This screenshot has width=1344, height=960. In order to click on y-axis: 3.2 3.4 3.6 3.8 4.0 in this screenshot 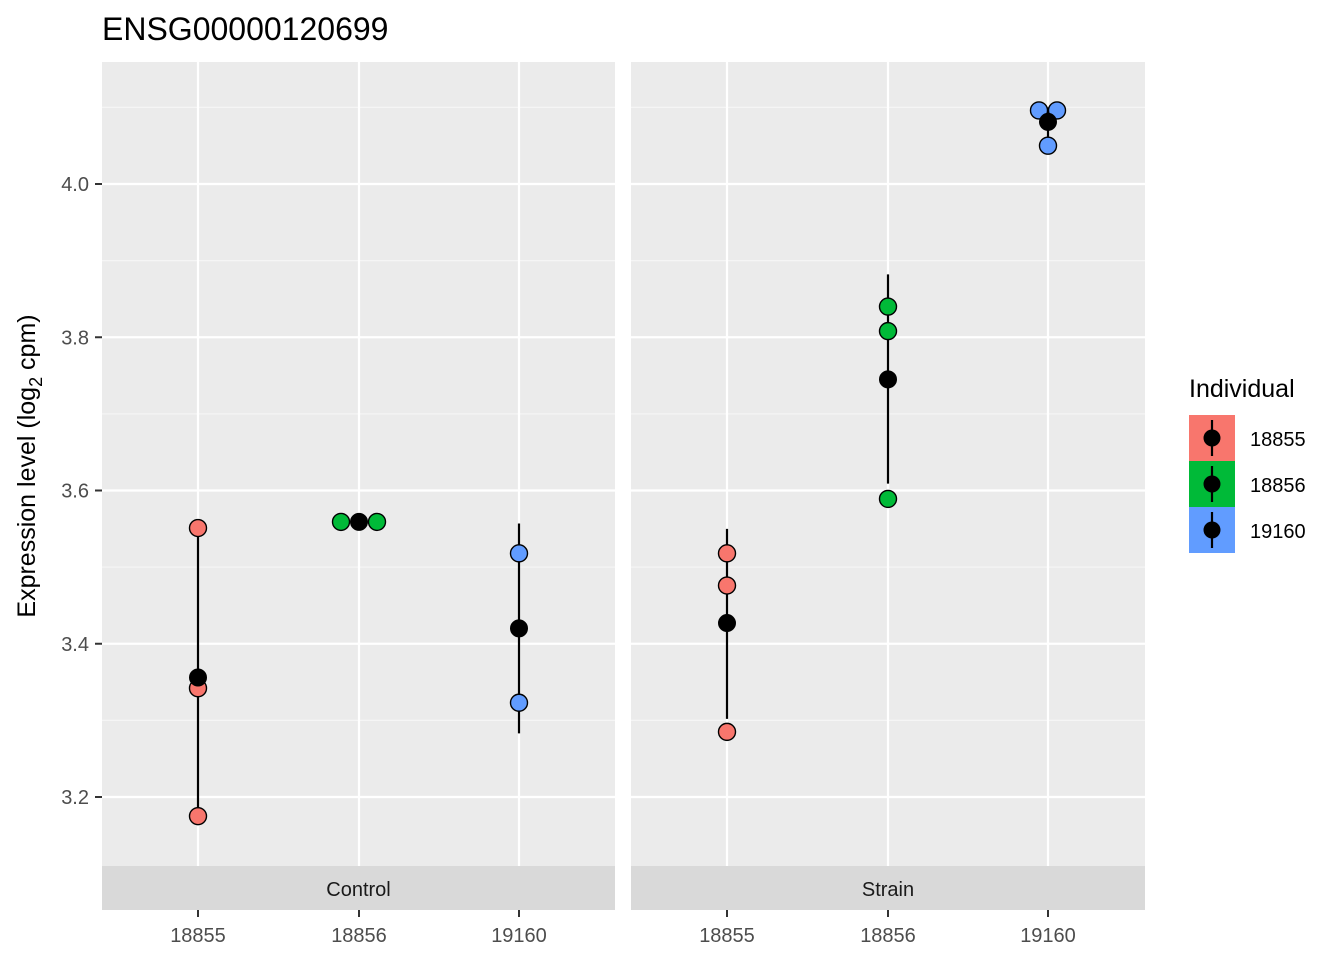, I will do `click(81, 491)`.